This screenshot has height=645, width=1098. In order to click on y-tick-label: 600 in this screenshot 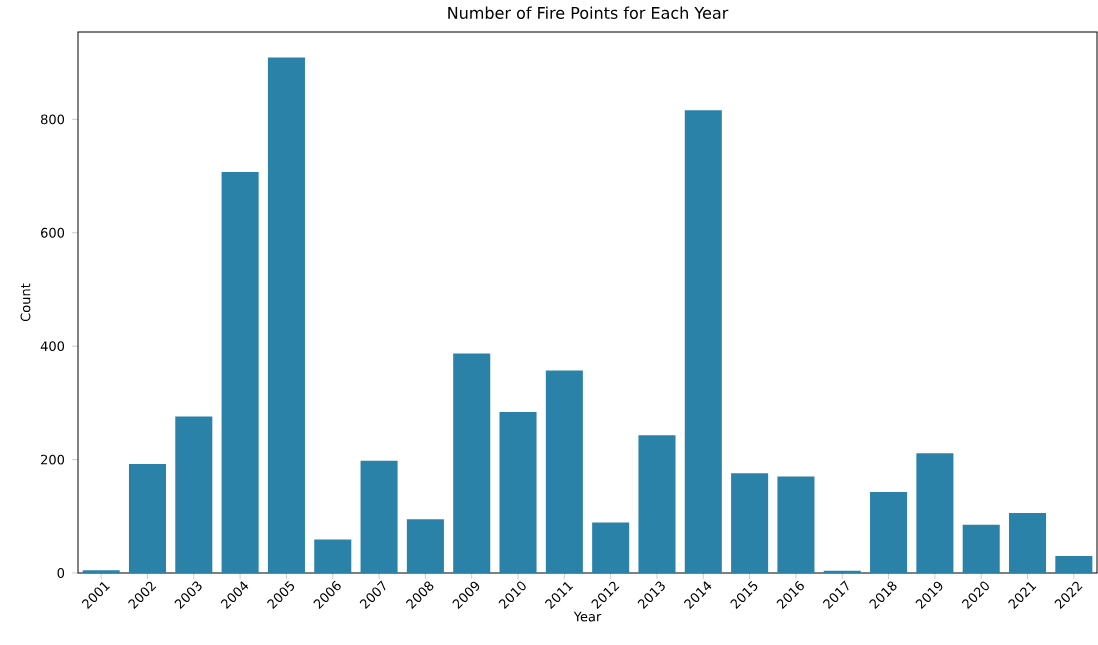, I will do `click(53, 232)`.